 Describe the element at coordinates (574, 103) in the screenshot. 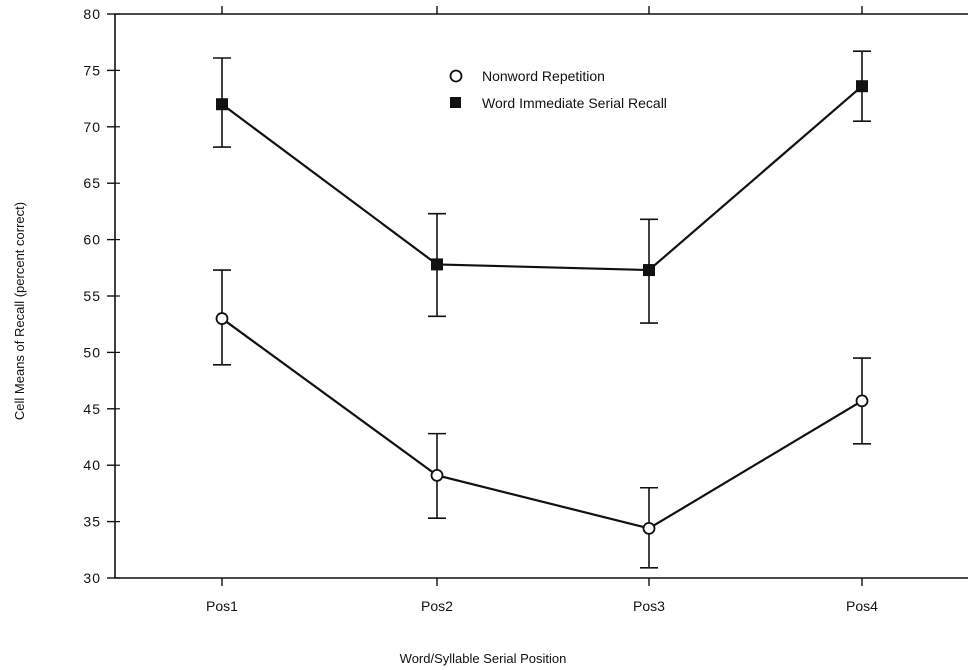

I see `legend-label: Word Immediate Serial Recall` at that location.